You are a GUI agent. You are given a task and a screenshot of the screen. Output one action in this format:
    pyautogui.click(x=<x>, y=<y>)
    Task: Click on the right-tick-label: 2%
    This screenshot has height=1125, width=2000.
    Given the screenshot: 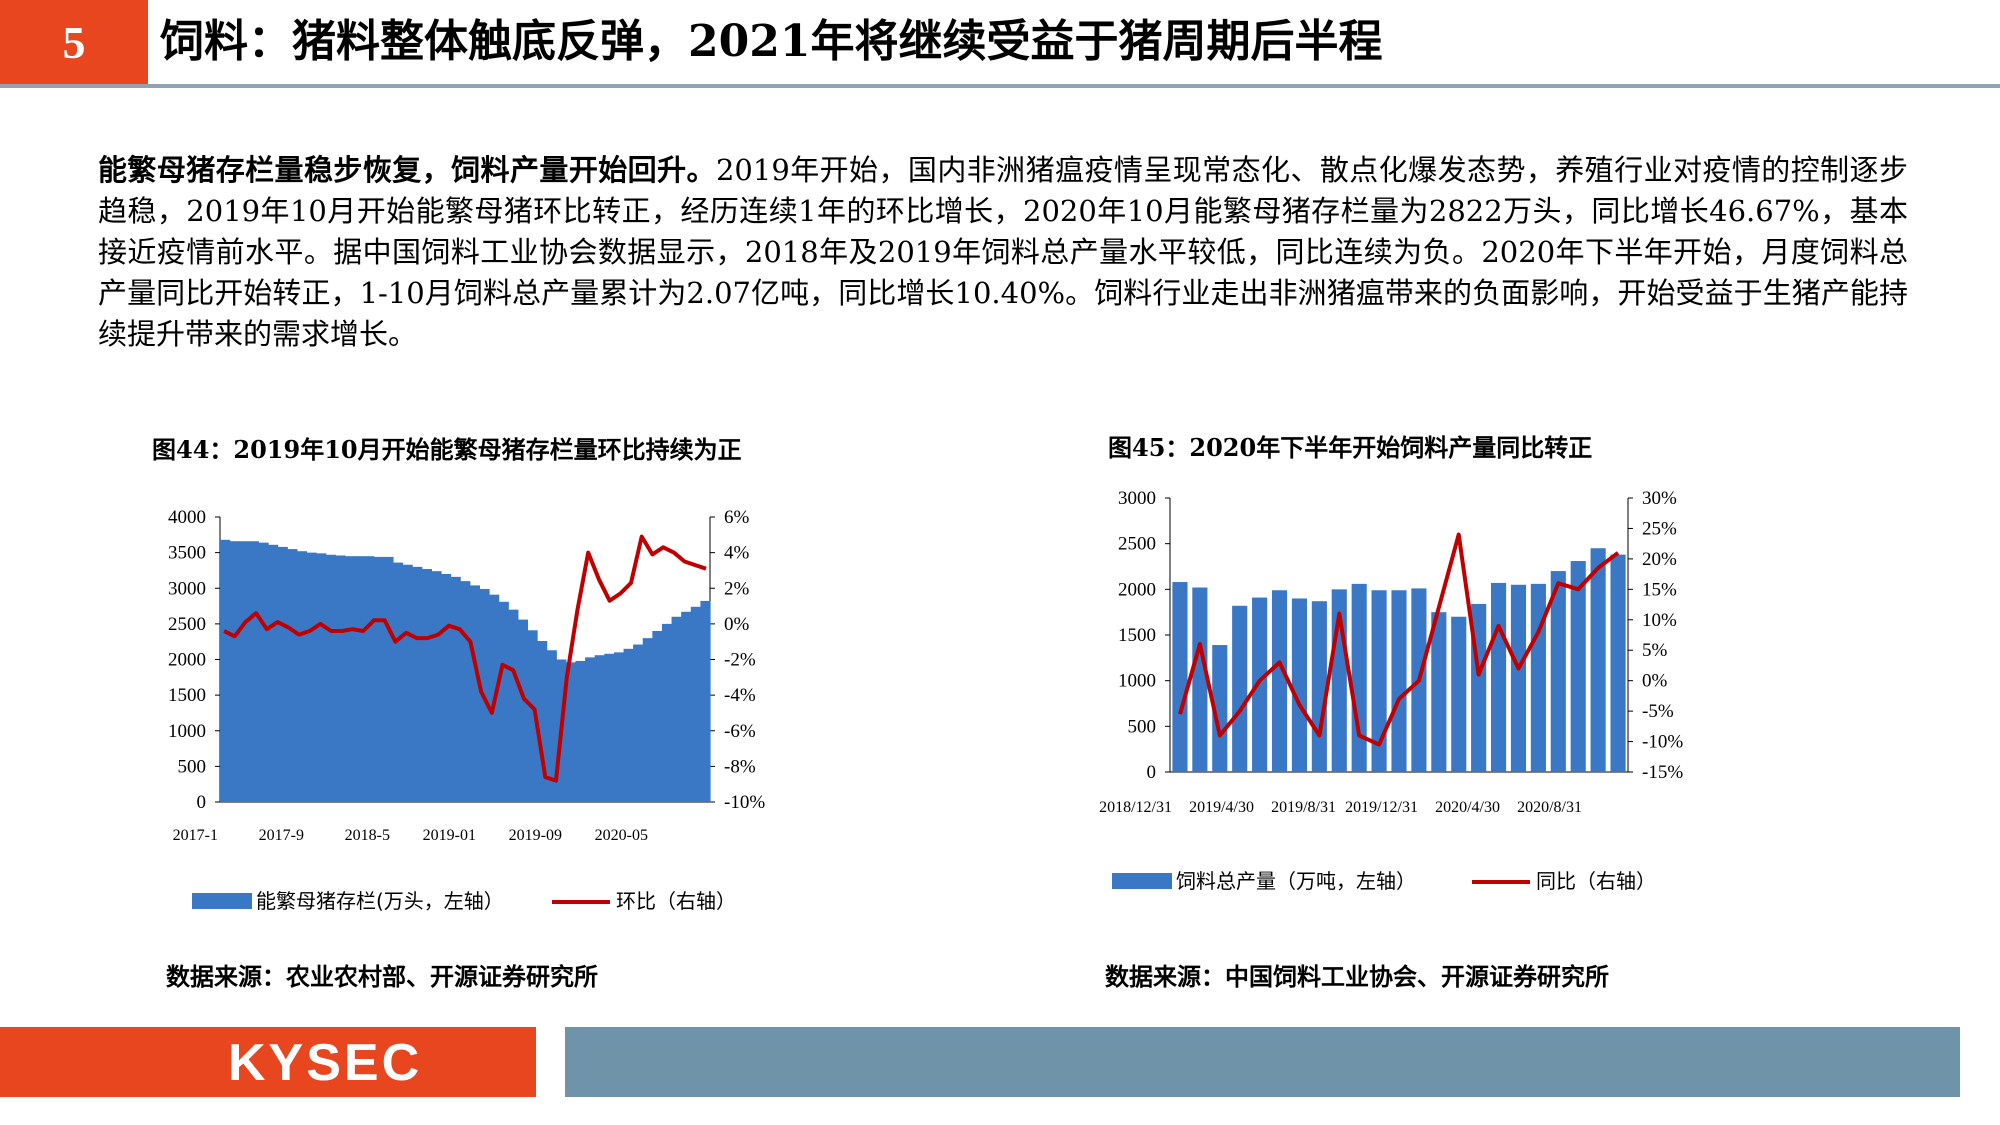 What is the action you would take?
    pyautogui.click(x=737, y=588)
    